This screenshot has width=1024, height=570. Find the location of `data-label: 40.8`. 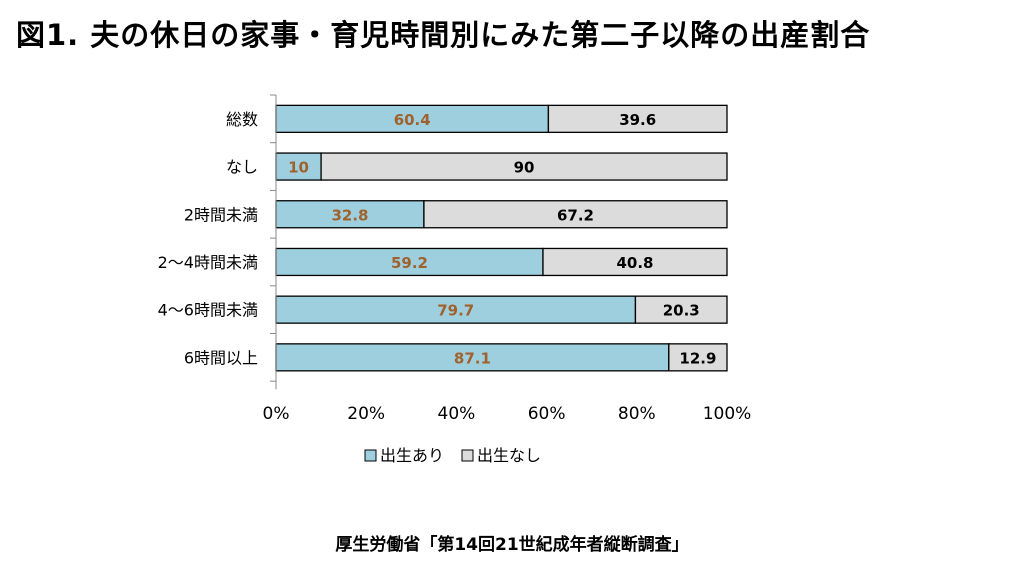

data-label: 40.8 is located at coordinates (634, 263).